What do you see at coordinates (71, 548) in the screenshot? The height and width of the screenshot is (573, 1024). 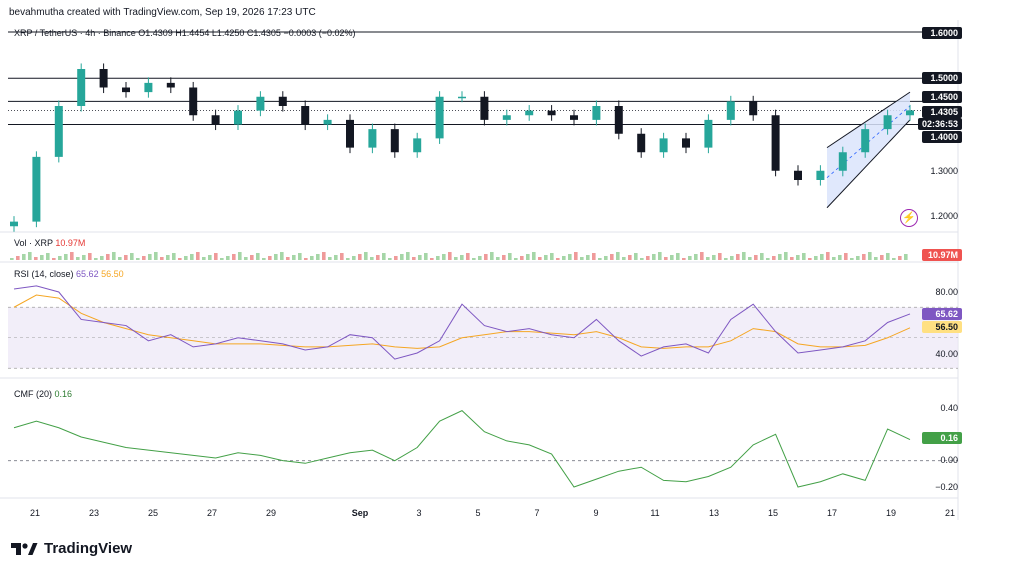 I see `tradingview-logo: TradingView` at bounding box center [71, 548].